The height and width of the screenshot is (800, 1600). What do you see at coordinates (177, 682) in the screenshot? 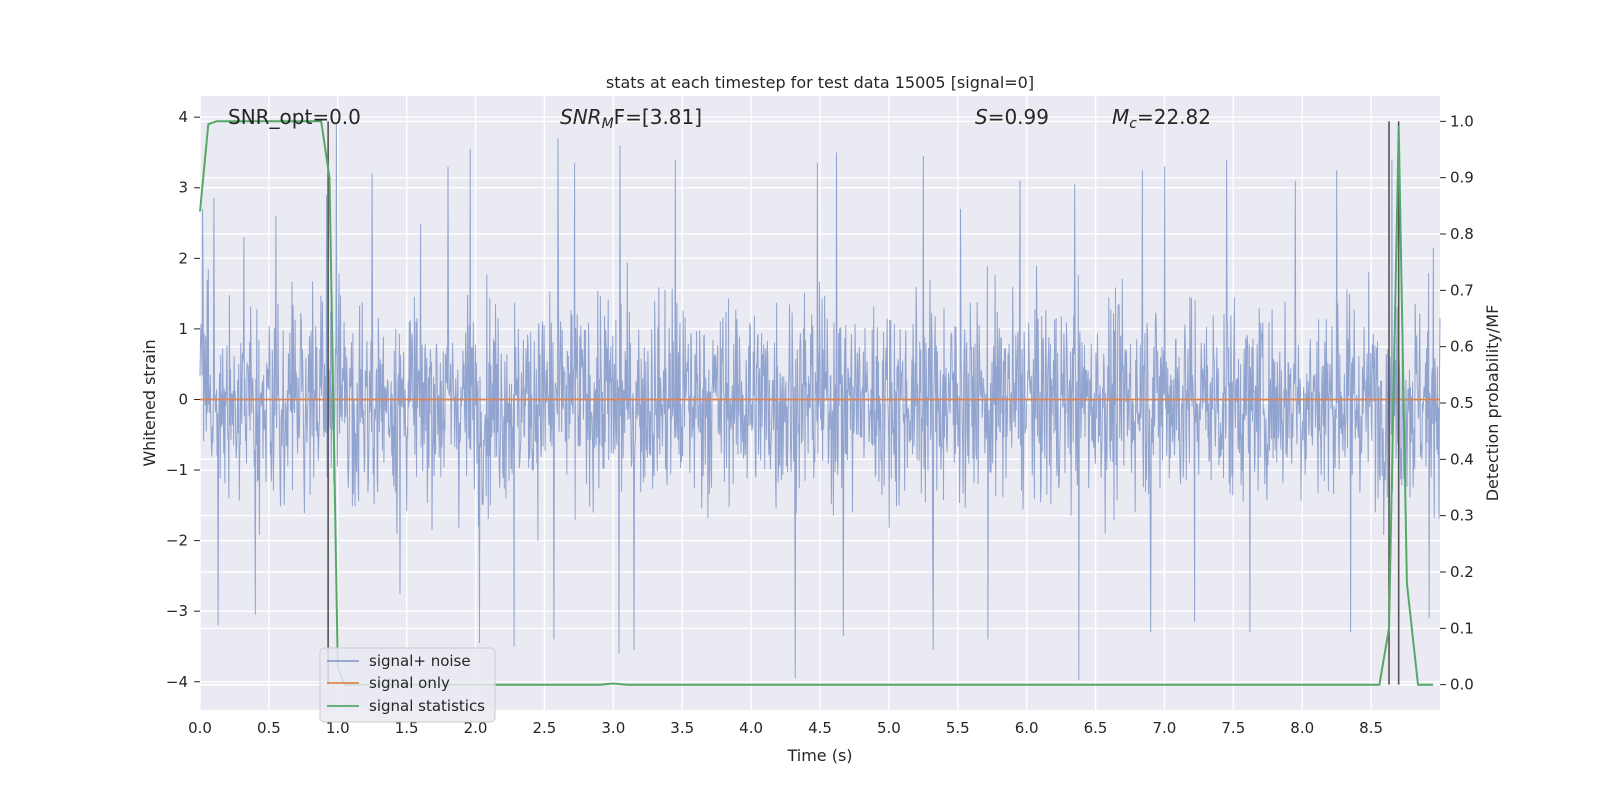
I see `y-left-tick-label: −4` at bounding box center [177, 682].